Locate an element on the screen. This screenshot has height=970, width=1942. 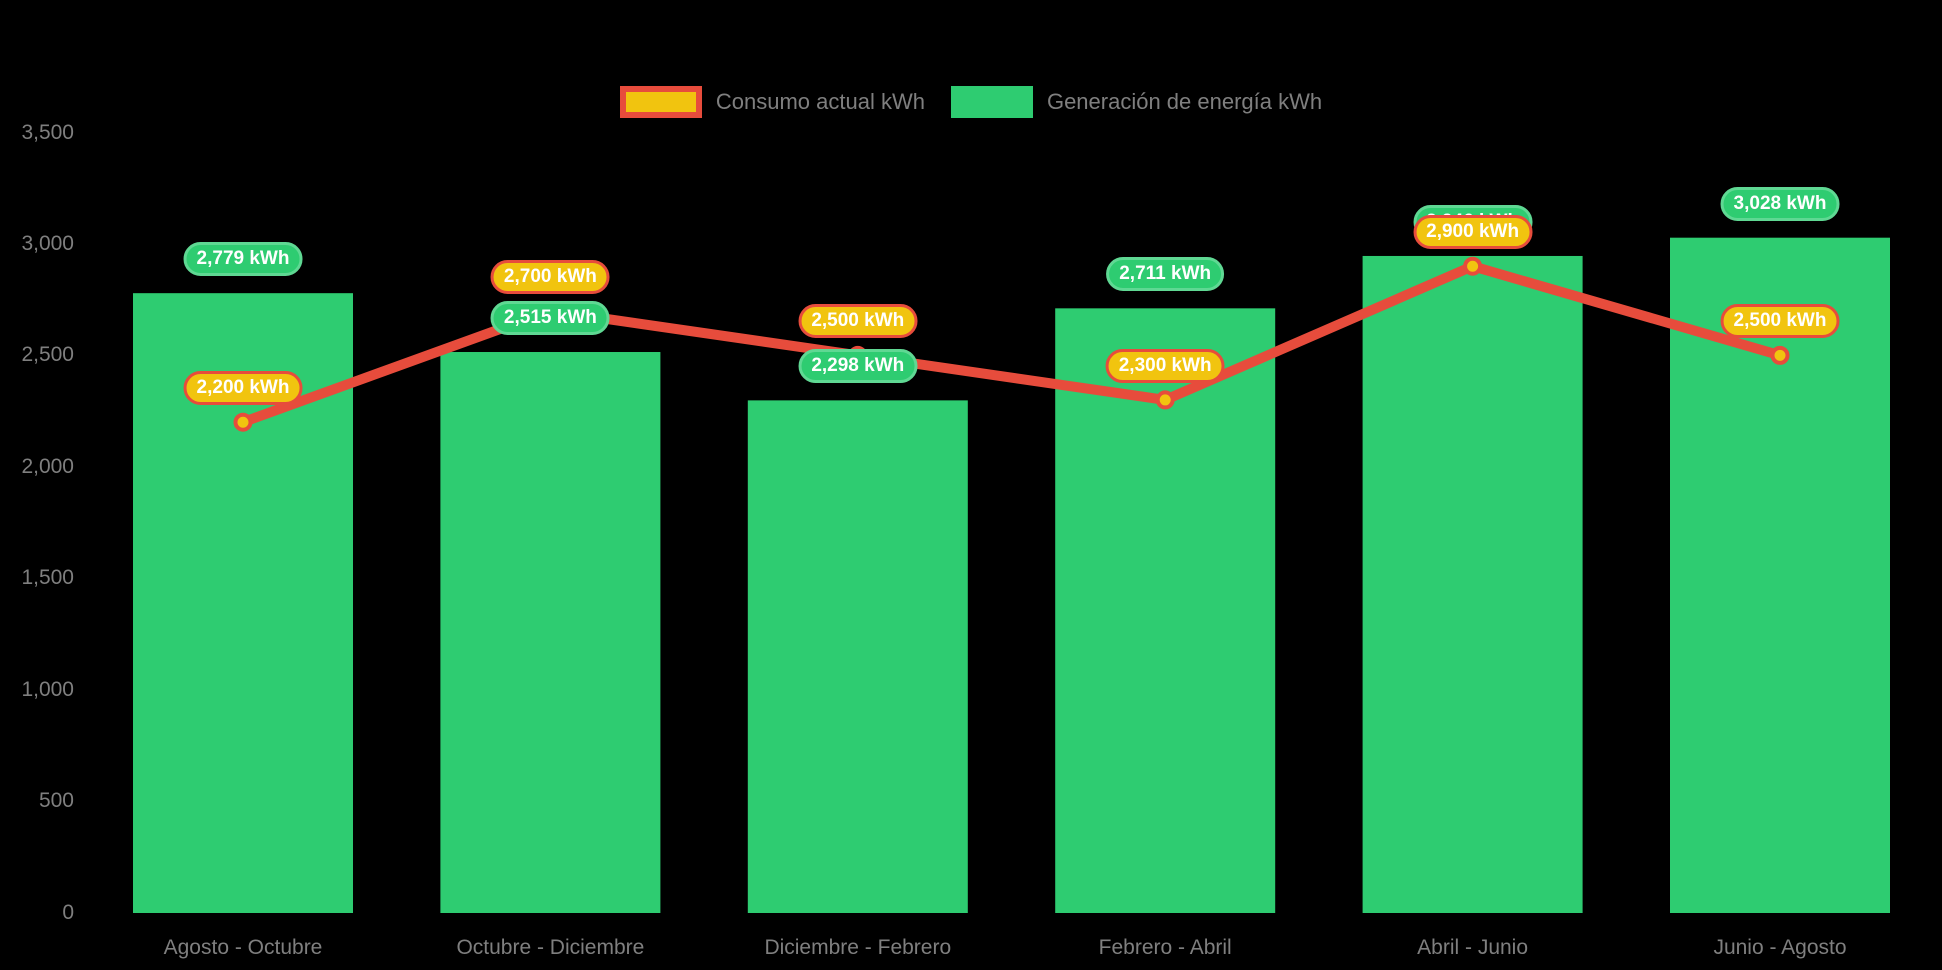
line-value-badge: 2,200 kWh is located at coordinates (243, 388).